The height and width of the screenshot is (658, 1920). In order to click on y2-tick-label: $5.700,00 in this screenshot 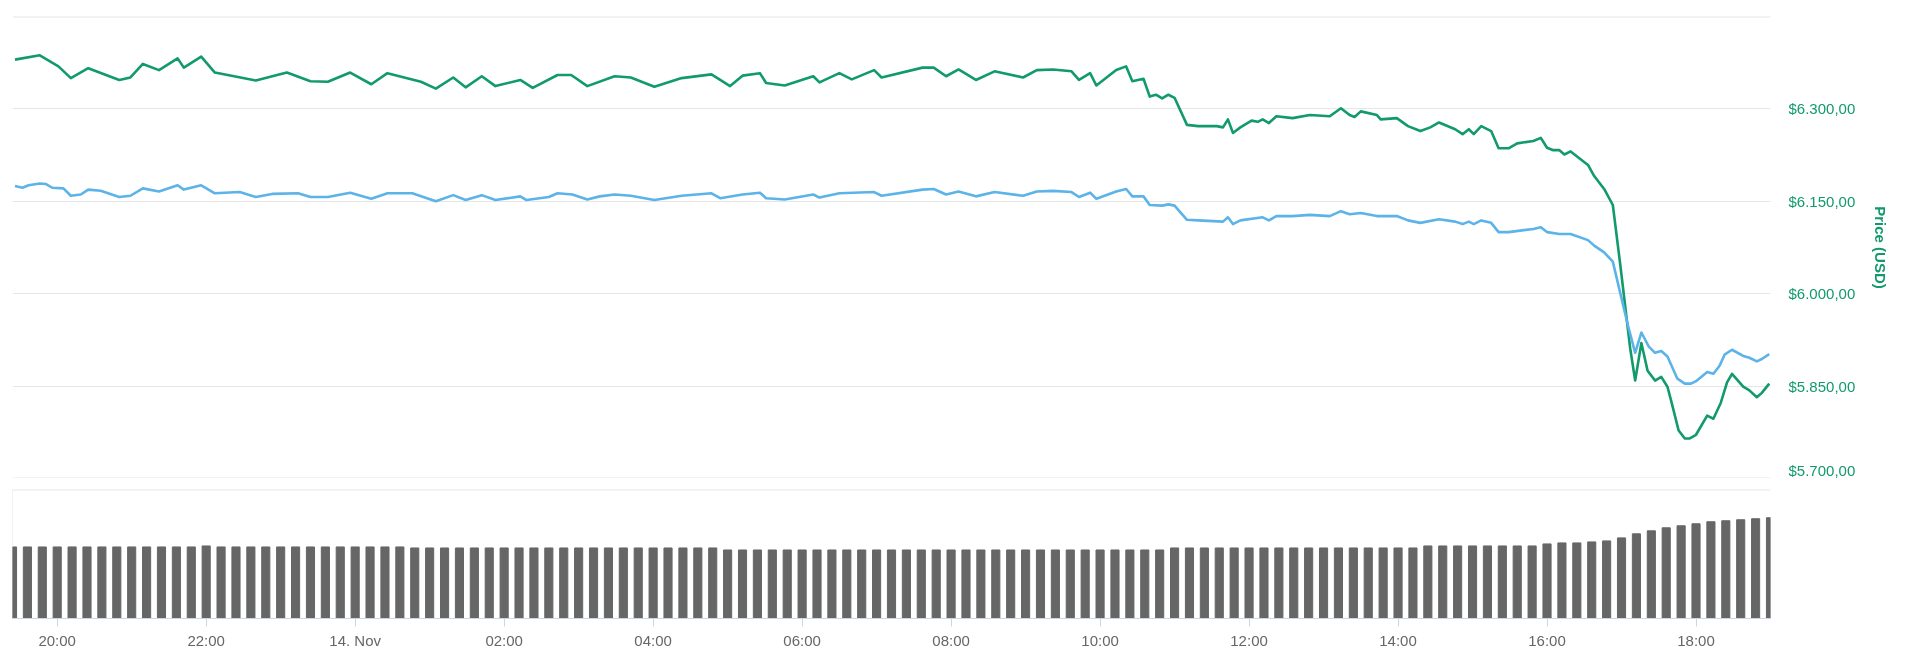, I will do `click(1822, 470)`.